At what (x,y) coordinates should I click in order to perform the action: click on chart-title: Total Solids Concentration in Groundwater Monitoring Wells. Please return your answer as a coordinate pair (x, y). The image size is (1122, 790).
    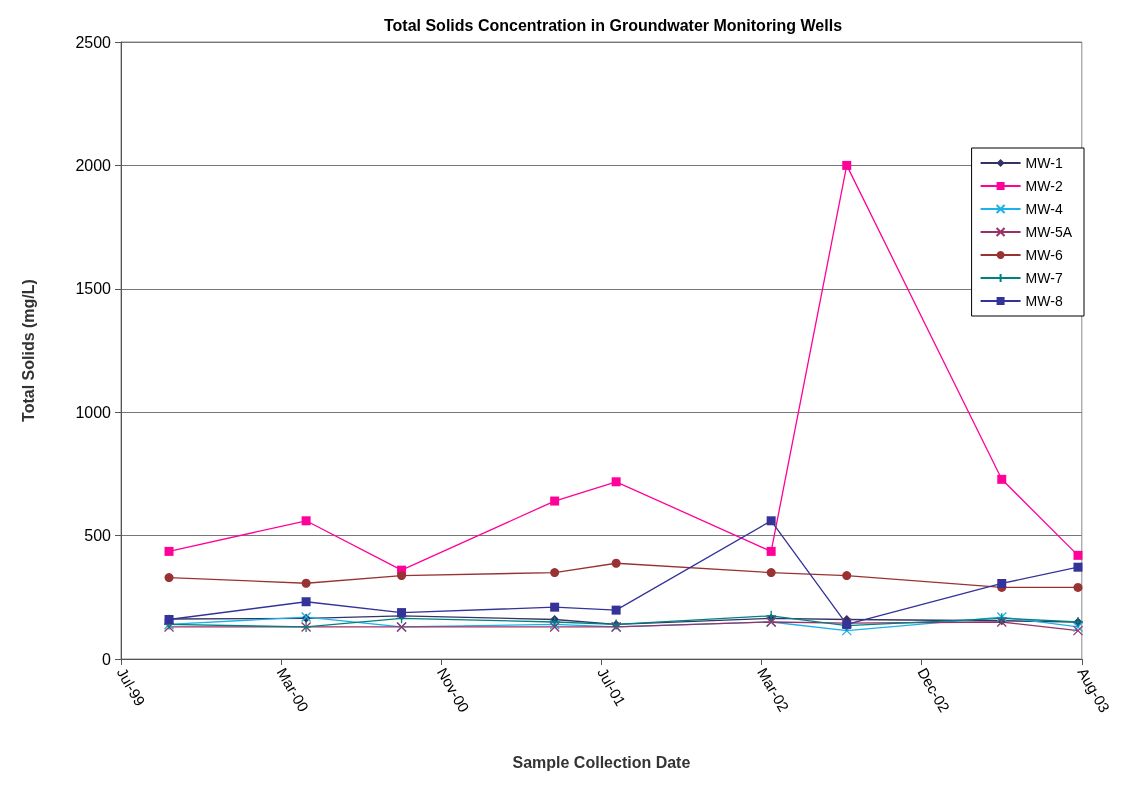
    Looking at the image, I should click on (613, 25).